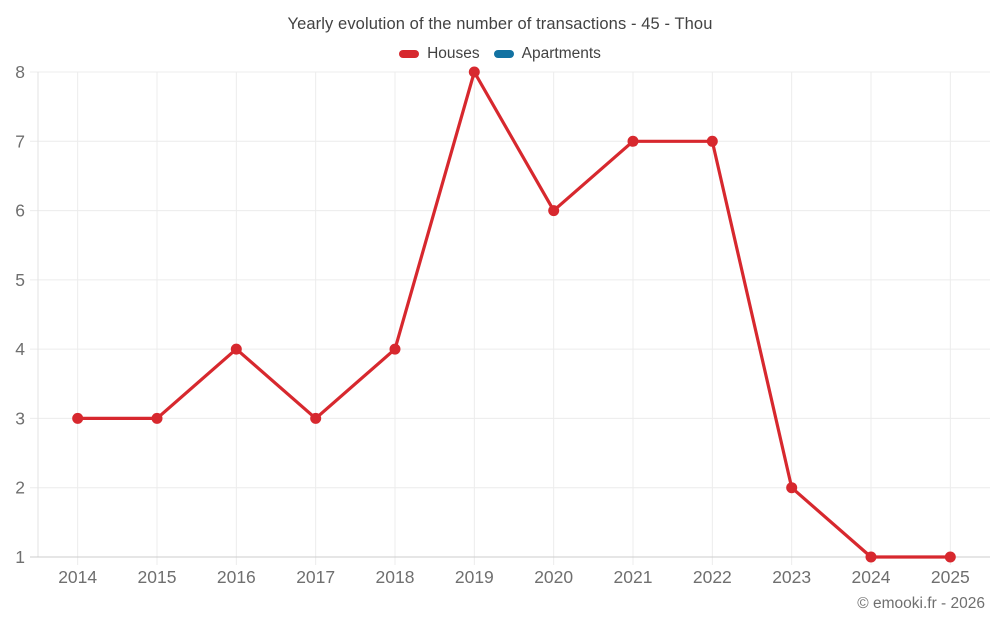  I want to click on legend-item-apartments: Apartments, so click(547, 54).